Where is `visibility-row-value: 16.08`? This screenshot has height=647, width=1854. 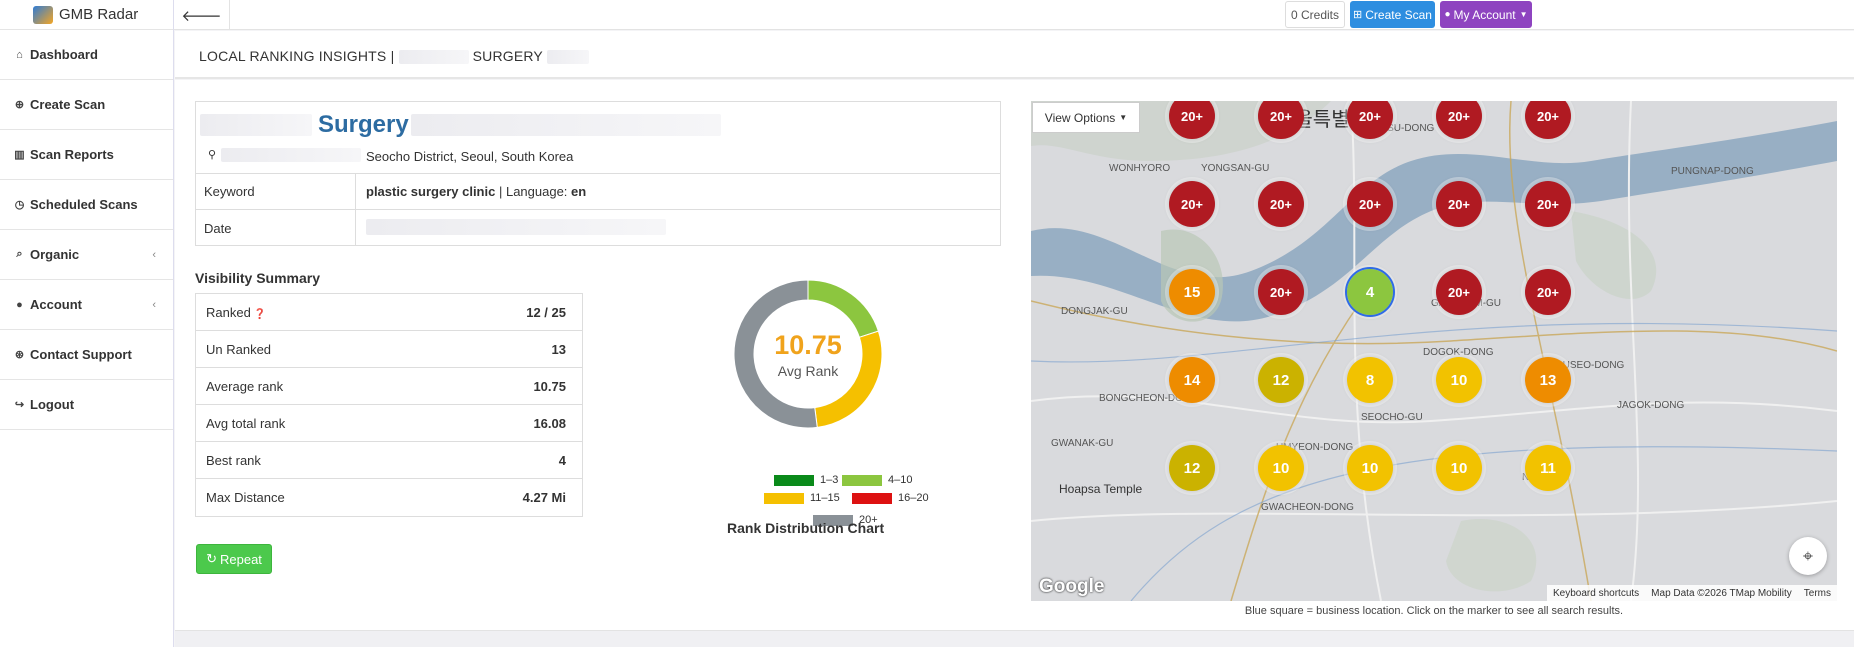
visibility-row-value: 16.08 is located at coordinates (549, 423).